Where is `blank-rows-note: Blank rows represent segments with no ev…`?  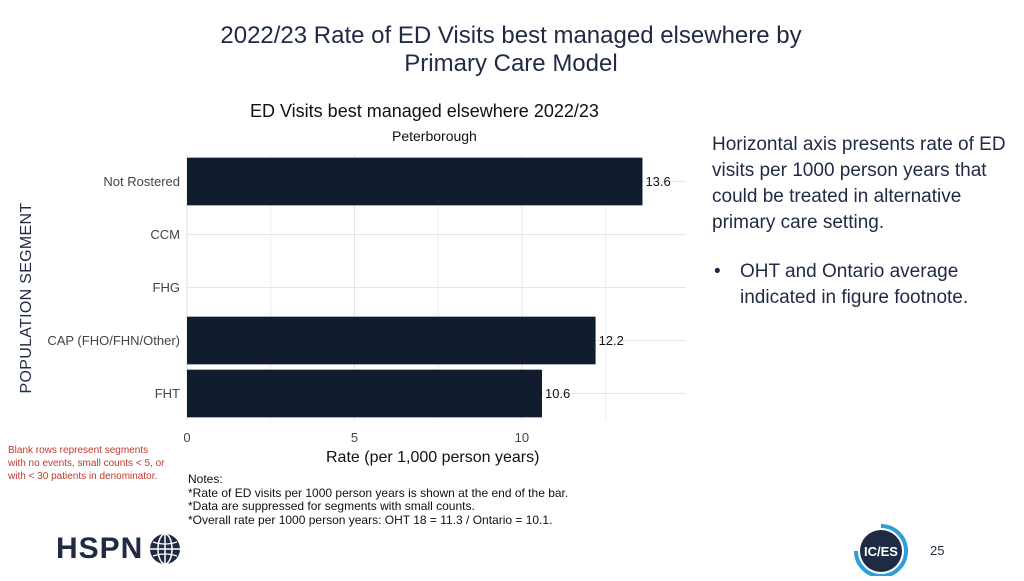
blank-rows-note: Blank rows represent segments with no ev… is located at coordinates (86, 463).